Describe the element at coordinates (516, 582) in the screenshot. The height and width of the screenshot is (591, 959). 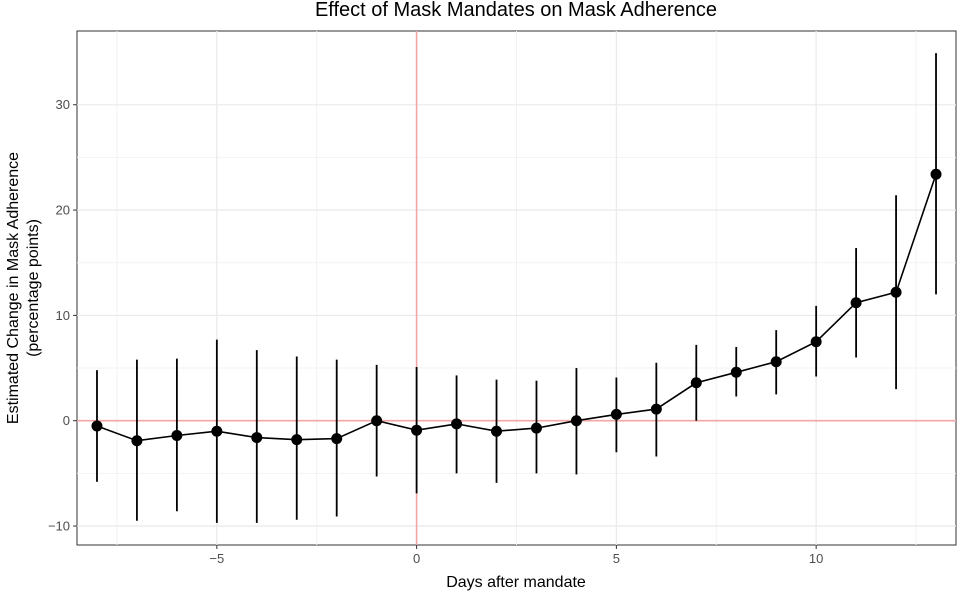
I see `x-axis-title: Days after mandate` at that location.